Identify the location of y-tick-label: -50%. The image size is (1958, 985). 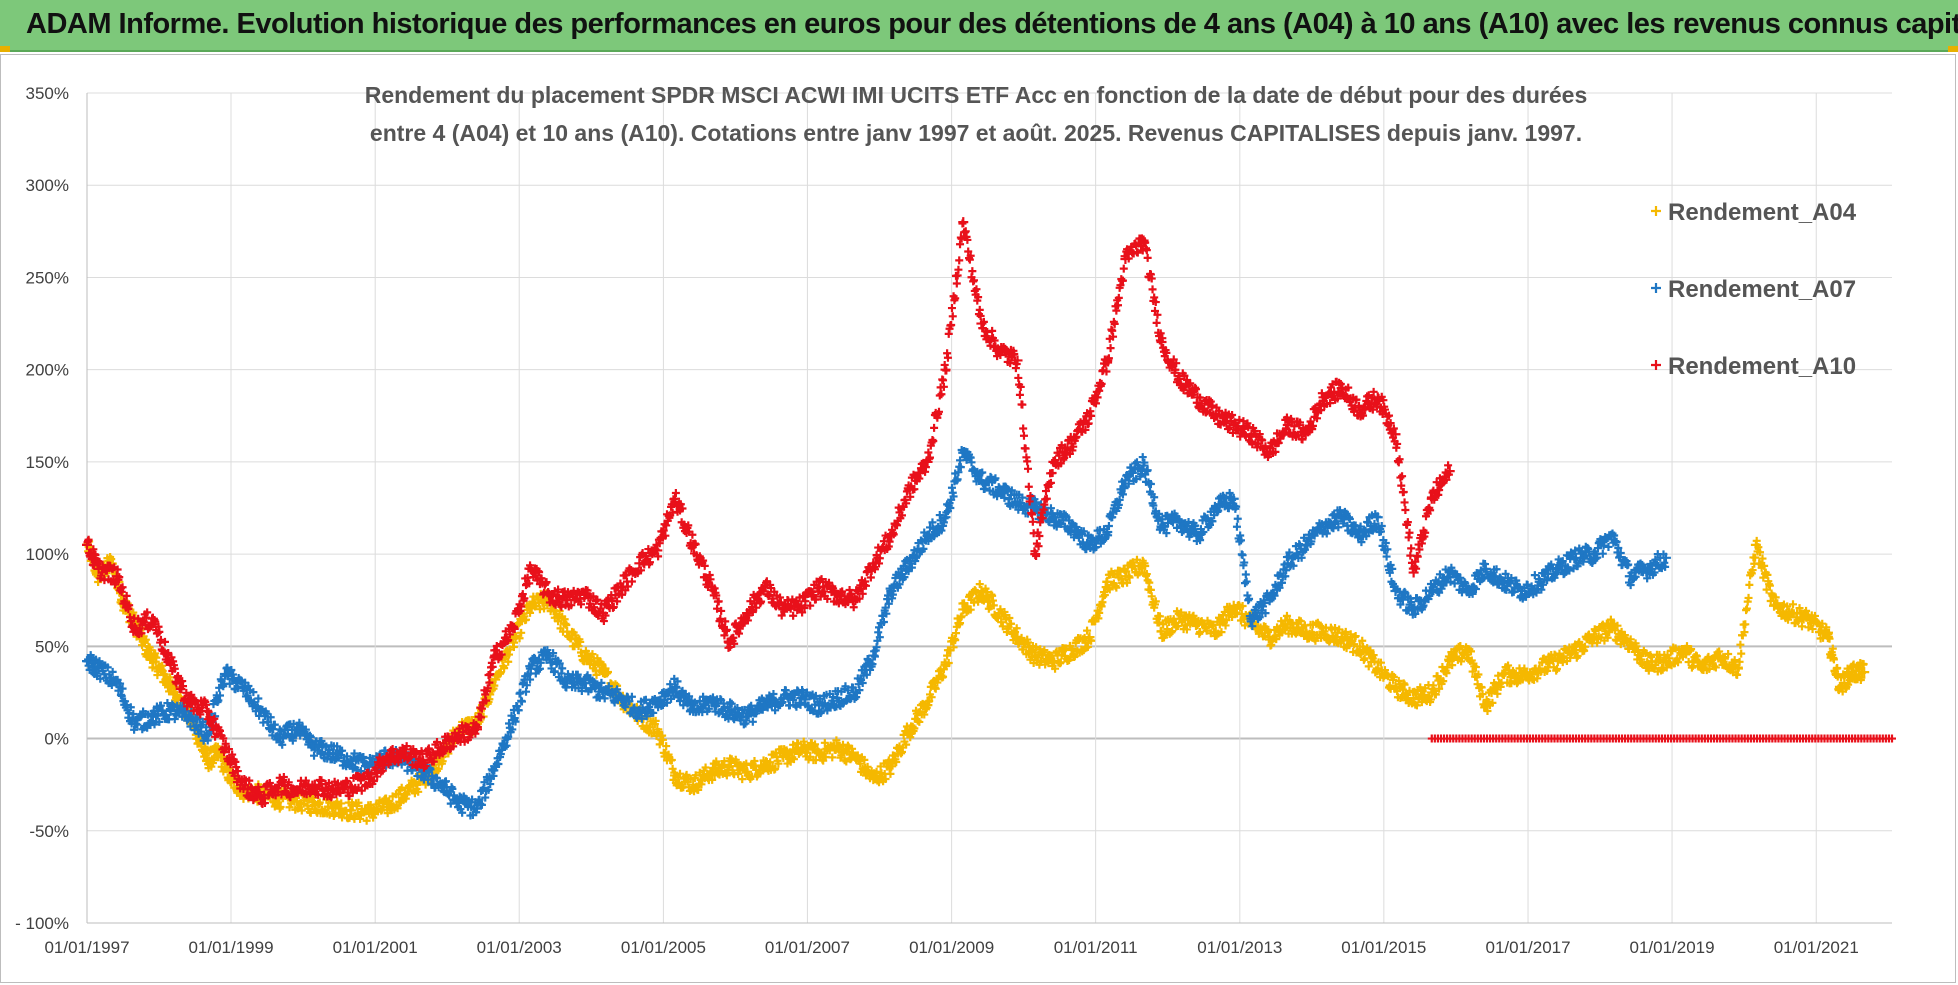
(49, 831).